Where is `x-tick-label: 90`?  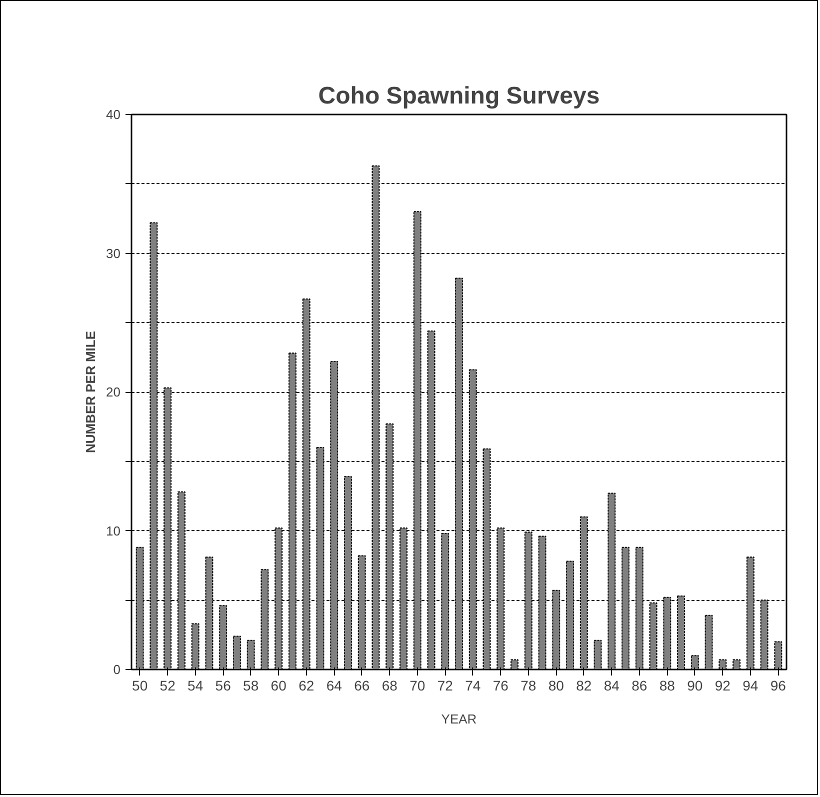
x-tick-label: 90 is located at coordinates (695, 686).